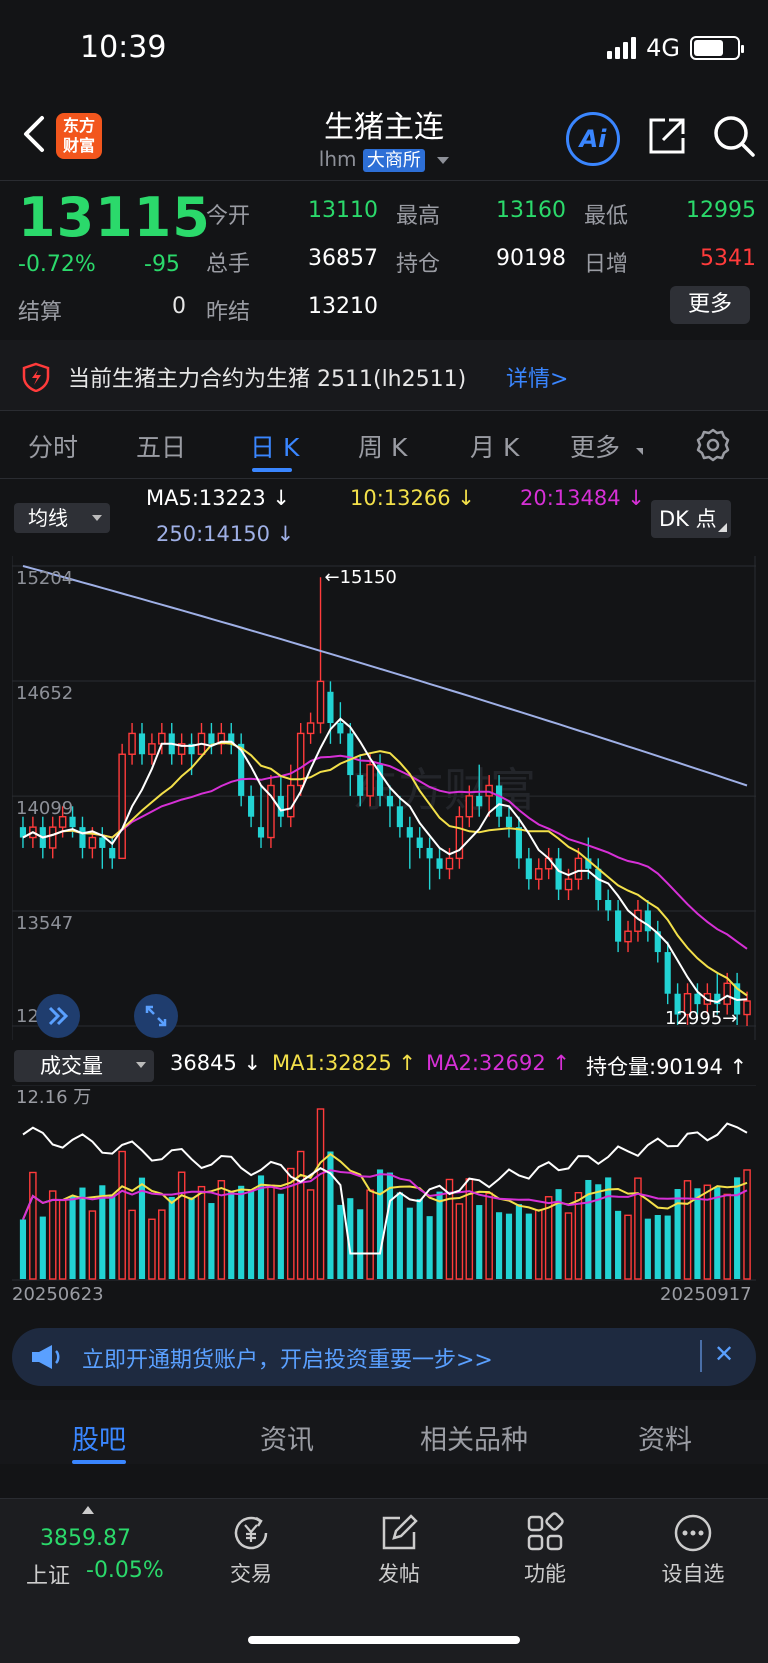 This screenshot has width=768, height=1663. What do you see at coordinates (537, 379) in the screenshot?
I see `notice-detail-link: 详情>` at bounding box center [537, 379].